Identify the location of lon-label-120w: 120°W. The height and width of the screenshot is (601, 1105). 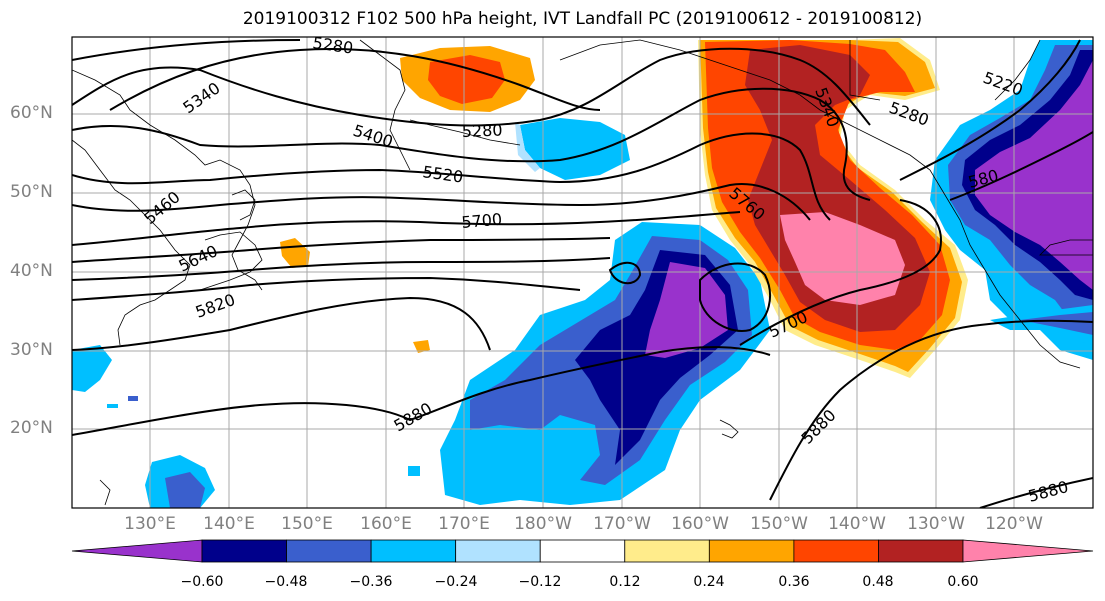
(1014, 524).